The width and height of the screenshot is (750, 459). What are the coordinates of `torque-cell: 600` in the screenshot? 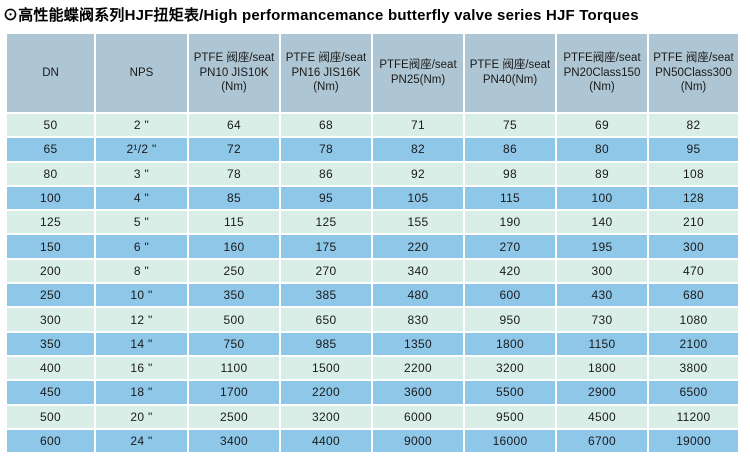 It's located at (510, 295).